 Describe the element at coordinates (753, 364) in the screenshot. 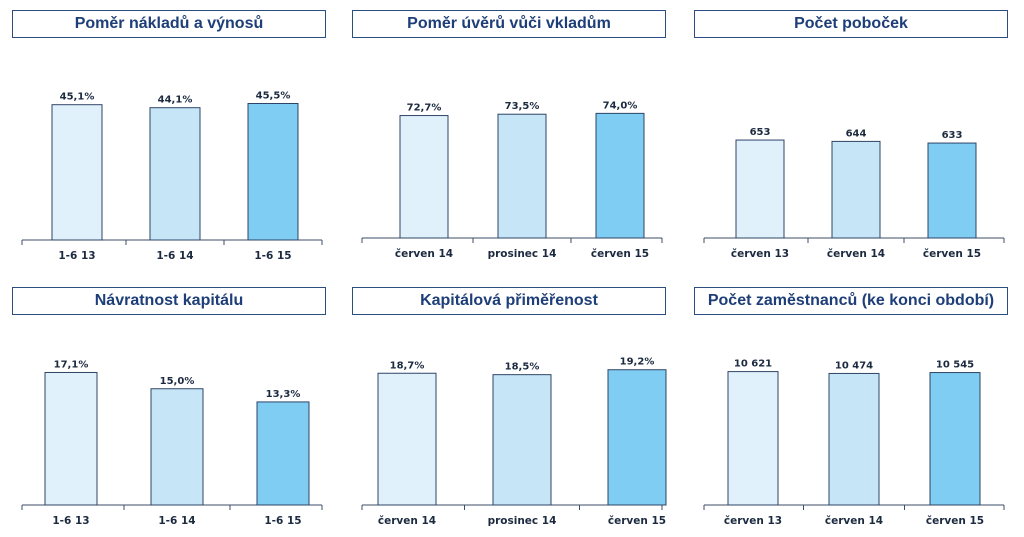

I see `data-label: 10 621` at that location.